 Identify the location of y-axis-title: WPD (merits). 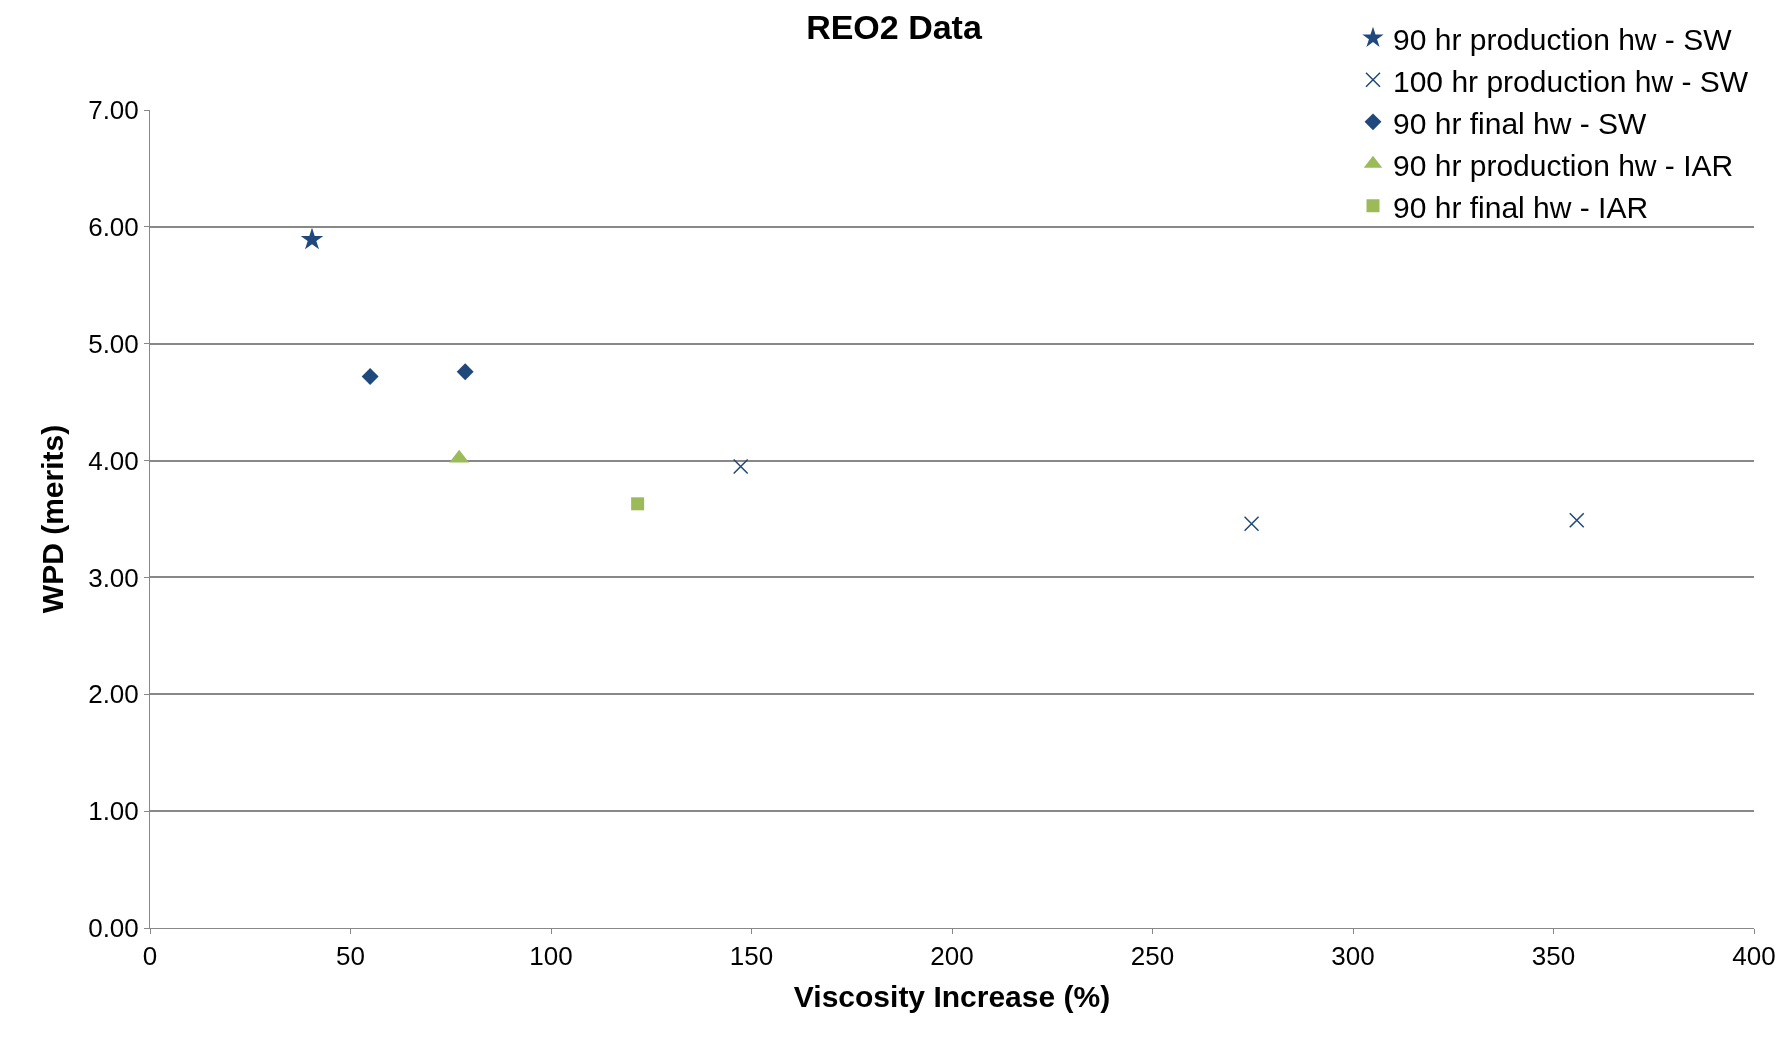
(53, 519).